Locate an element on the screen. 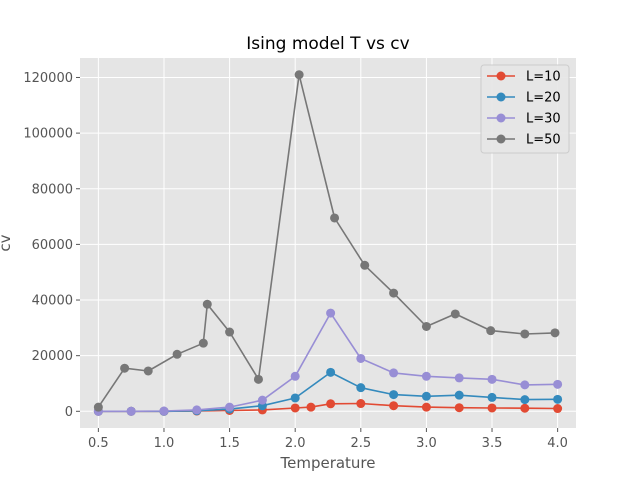 The width and height of the screenshot is (640, 480). y-tick-label: 0 is located at coordinates (69, 412).